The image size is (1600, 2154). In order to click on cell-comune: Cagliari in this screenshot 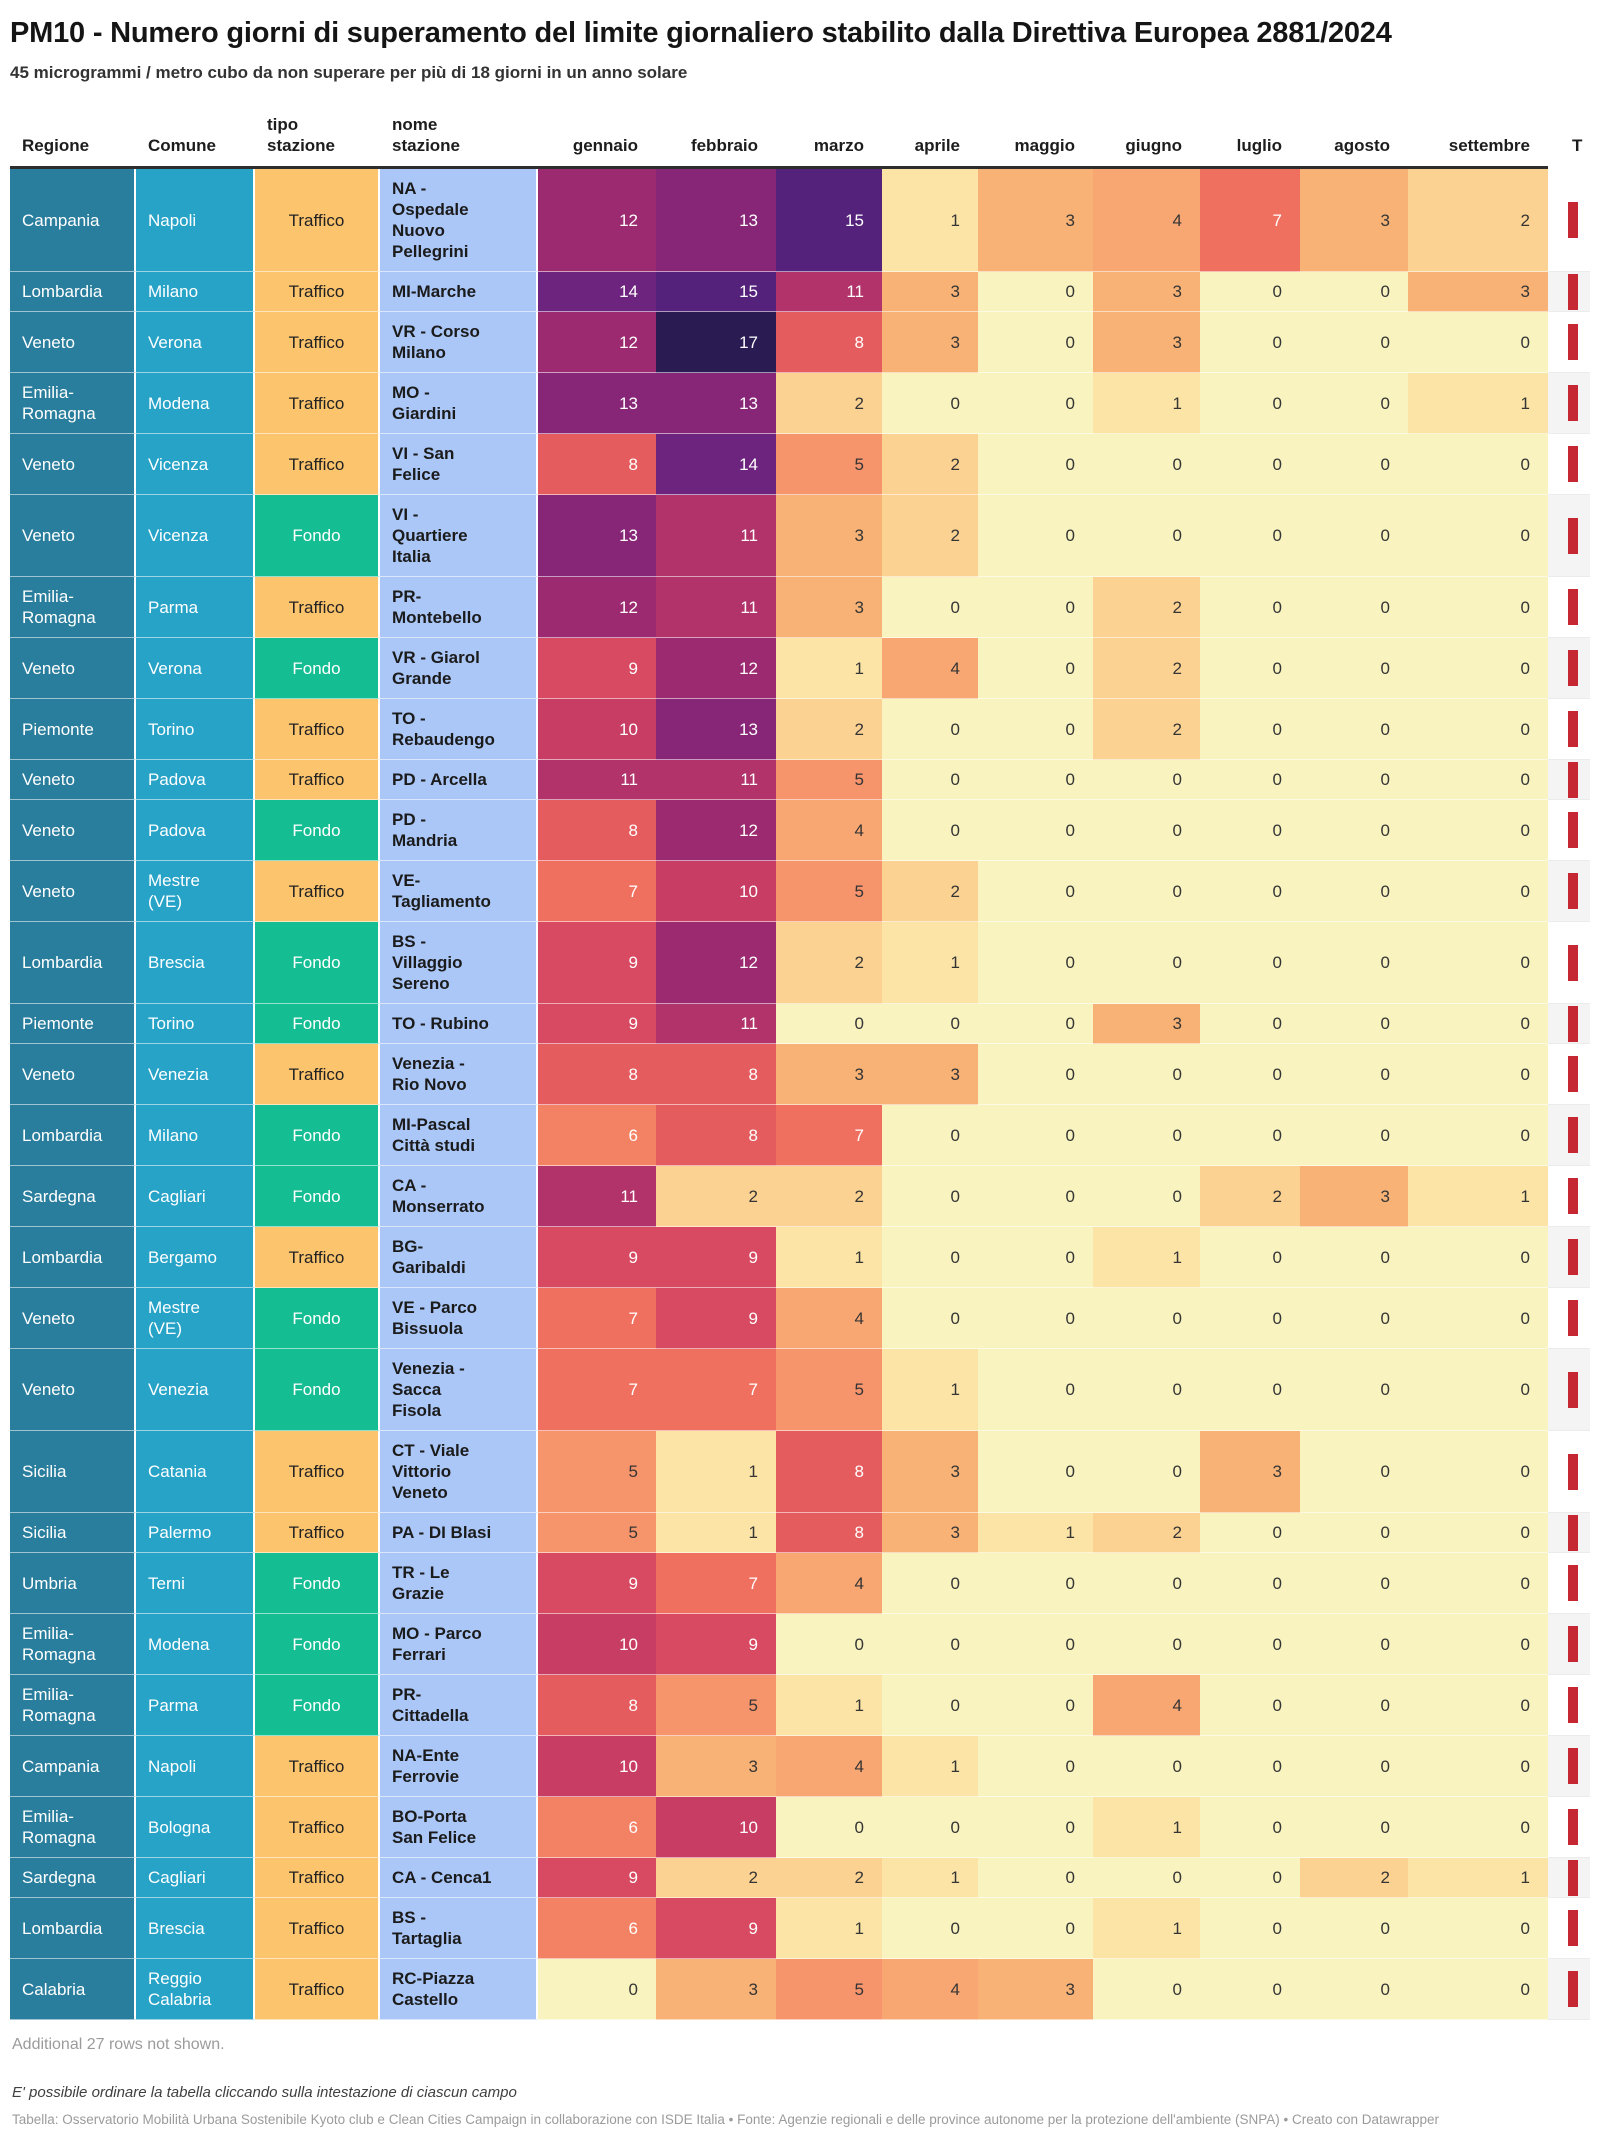, I will do `click(195, 1878)`.